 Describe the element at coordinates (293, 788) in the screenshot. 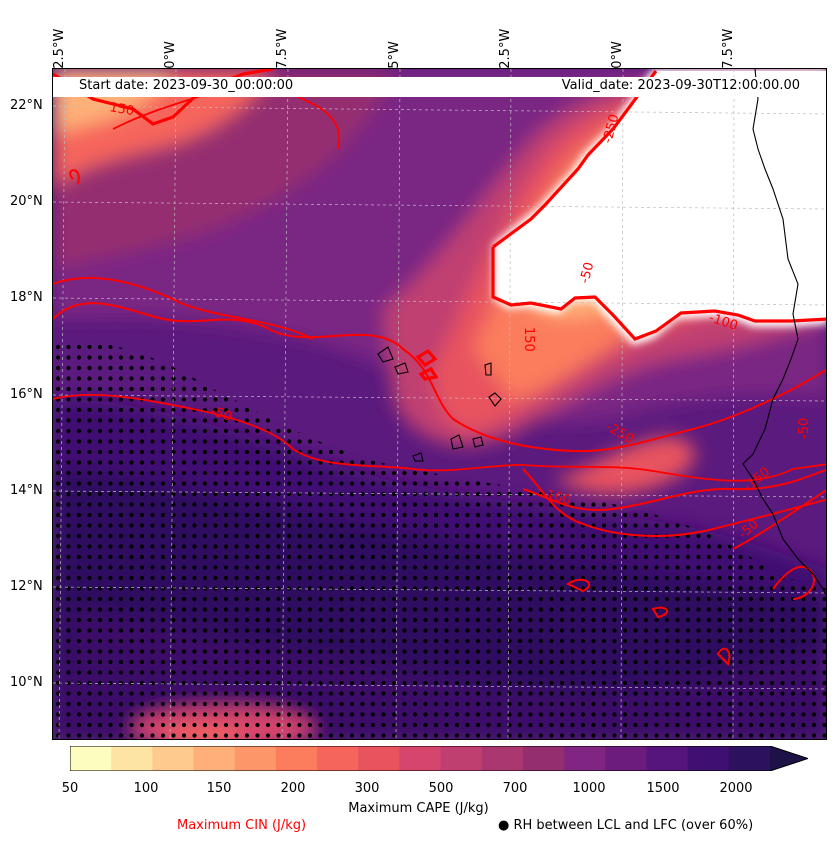

I see `colorbar-tick: 200` at that location.